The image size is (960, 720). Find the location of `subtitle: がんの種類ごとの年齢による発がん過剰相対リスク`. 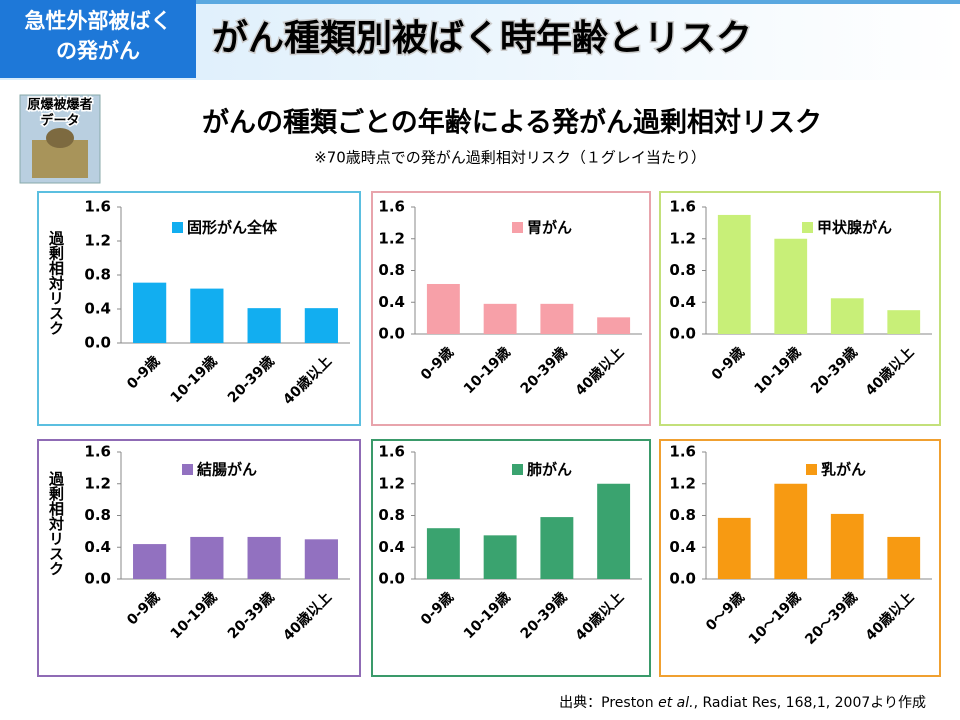

subtitle: がんの種類ごとの年齢による発がん過剰相対リスク is located at coordinates (512, 123).